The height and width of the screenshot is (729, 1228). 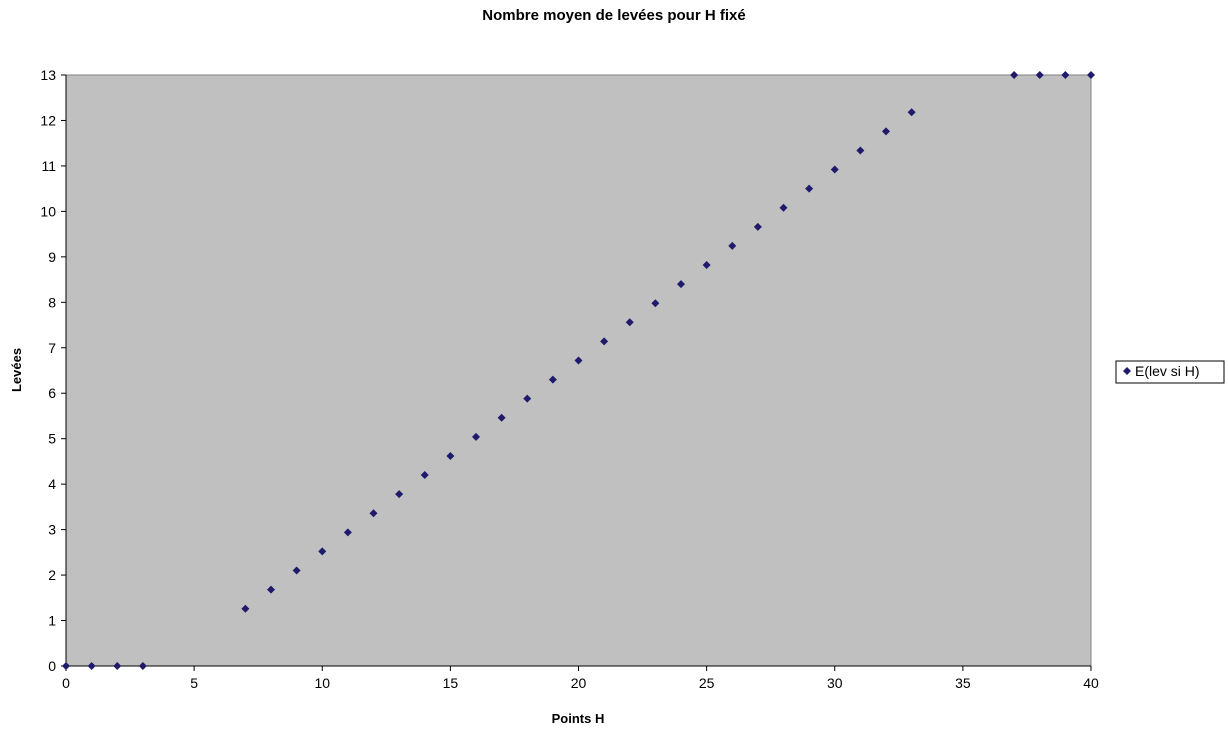 I want to click on y-tick-label: 5, so click(x=52, y=439).